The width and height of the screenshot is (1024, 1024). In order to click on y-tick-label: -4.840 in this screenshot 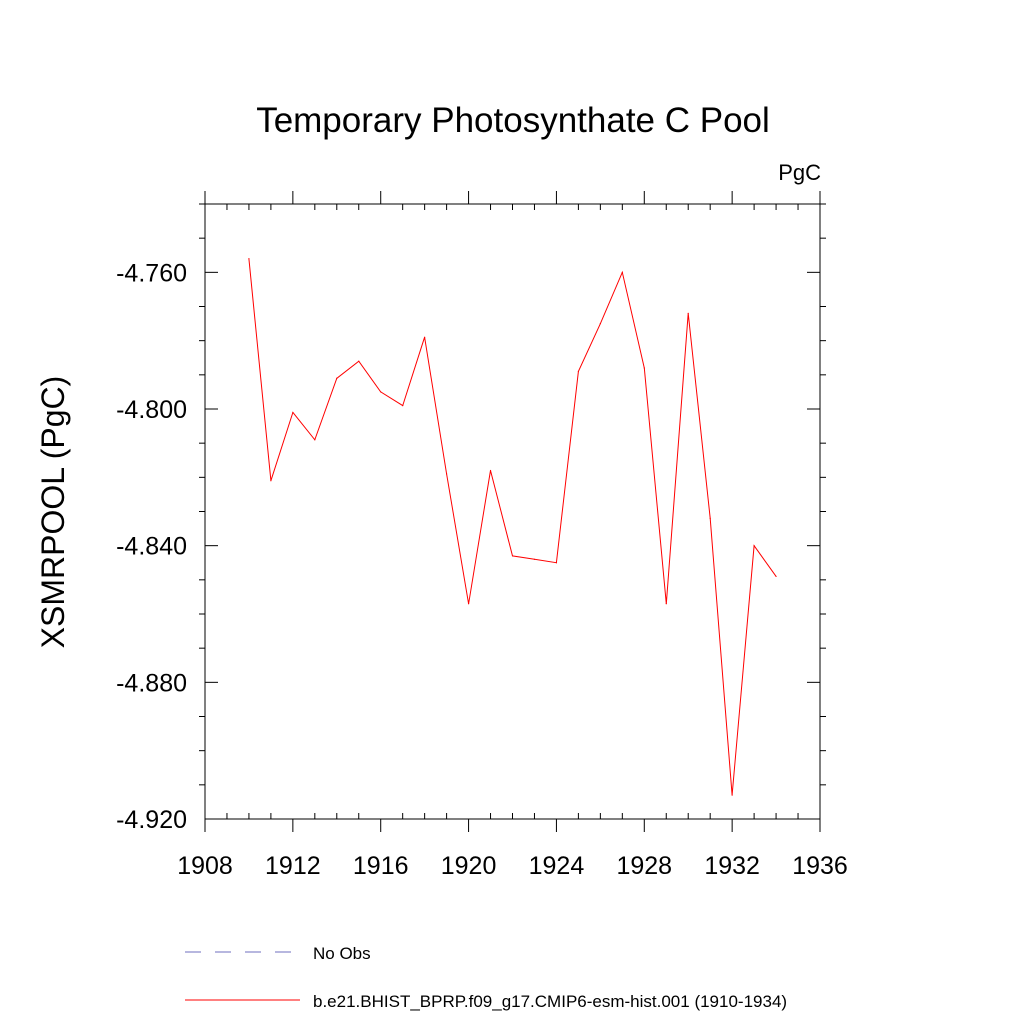, I will do `click(151, 547)`.